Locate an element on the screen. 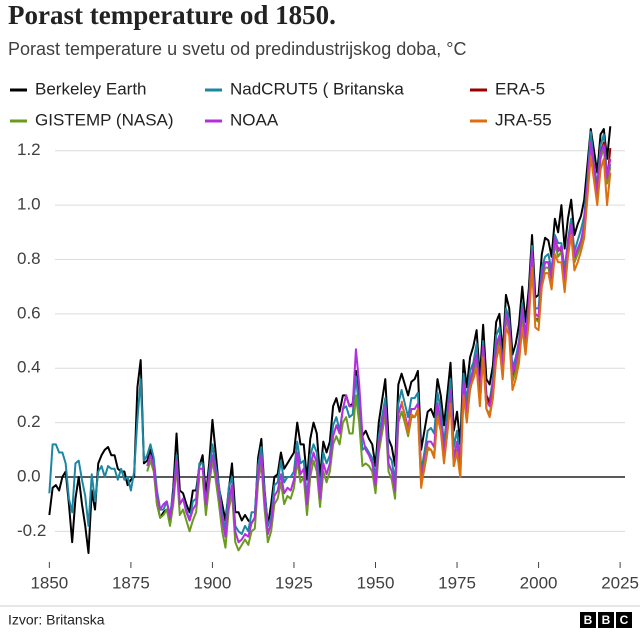  x-tick-label: 1925 is located at coordinates (294, 582).